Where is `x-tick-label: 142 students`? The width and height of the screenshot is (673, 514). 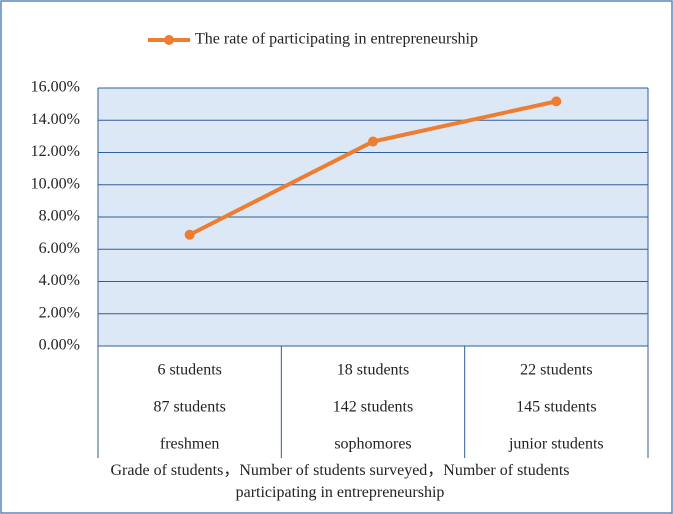
x-tick-label: 142 students is located at coordinates (373, 407).